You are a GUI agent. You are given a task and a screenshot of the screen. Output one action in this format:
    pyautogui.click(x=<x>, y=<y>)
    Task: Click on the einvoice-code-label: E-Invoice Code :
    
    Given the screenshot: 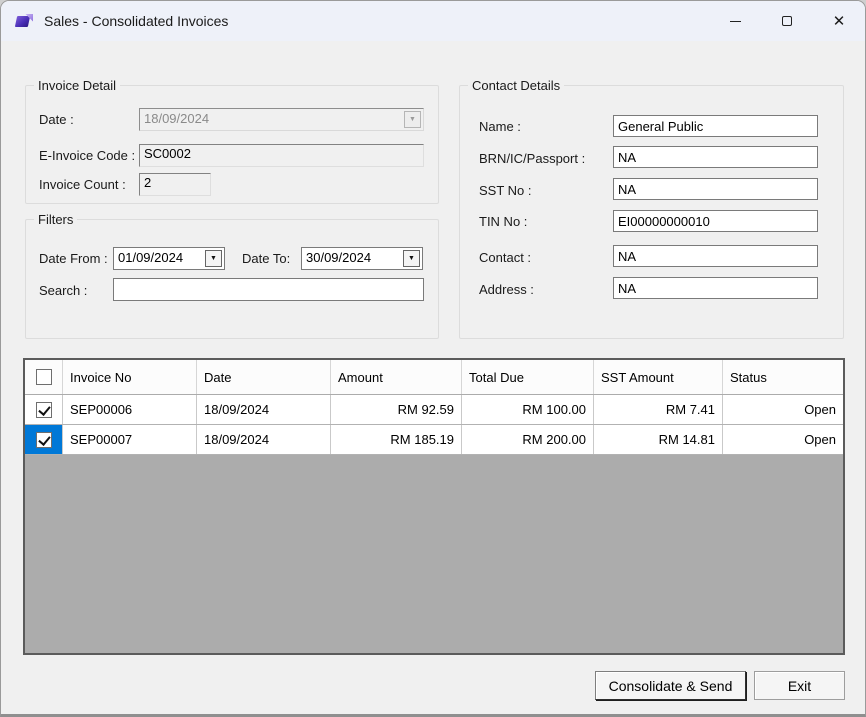 What is the action you would take?
    pyautogui.click(x=87, y=155)
    